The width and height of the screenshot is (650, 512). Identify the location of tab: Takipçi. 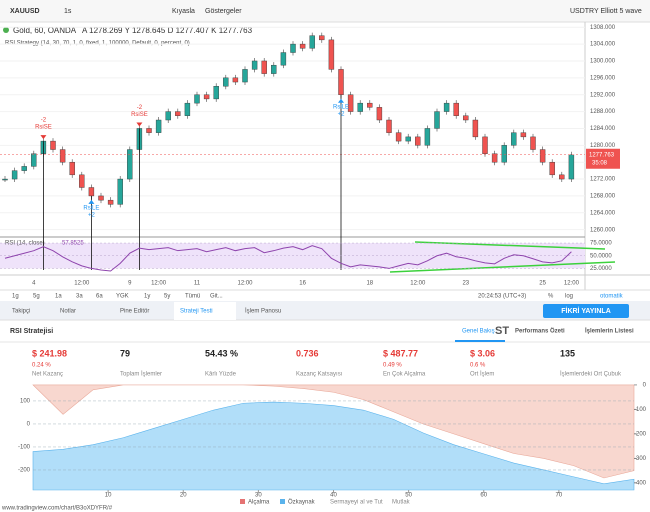
(21, 312).